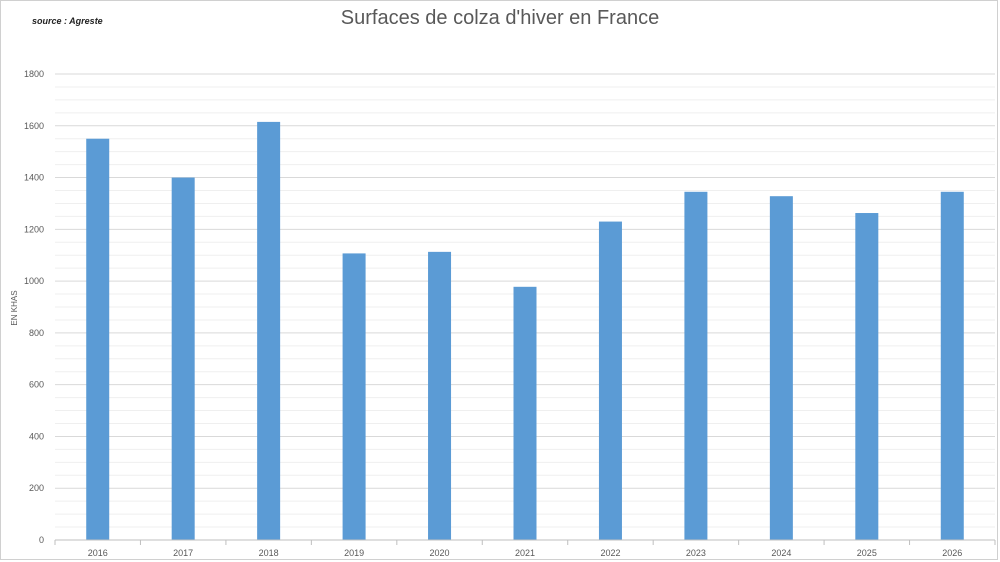 This screenshot has height=562, width=1000. Describe the element at coordinates (867, 553) in the screenshot. I see `x-tick-label: 2025` at that location.